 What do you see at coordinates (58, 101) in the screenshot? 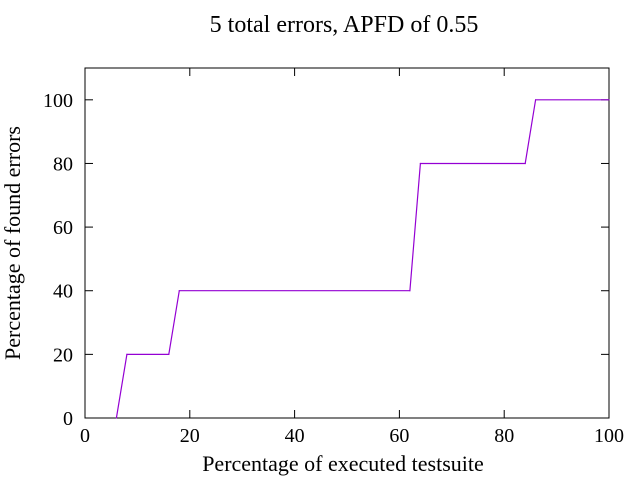
I see `y-tick-label: 100` at bounding box center [58, 101].